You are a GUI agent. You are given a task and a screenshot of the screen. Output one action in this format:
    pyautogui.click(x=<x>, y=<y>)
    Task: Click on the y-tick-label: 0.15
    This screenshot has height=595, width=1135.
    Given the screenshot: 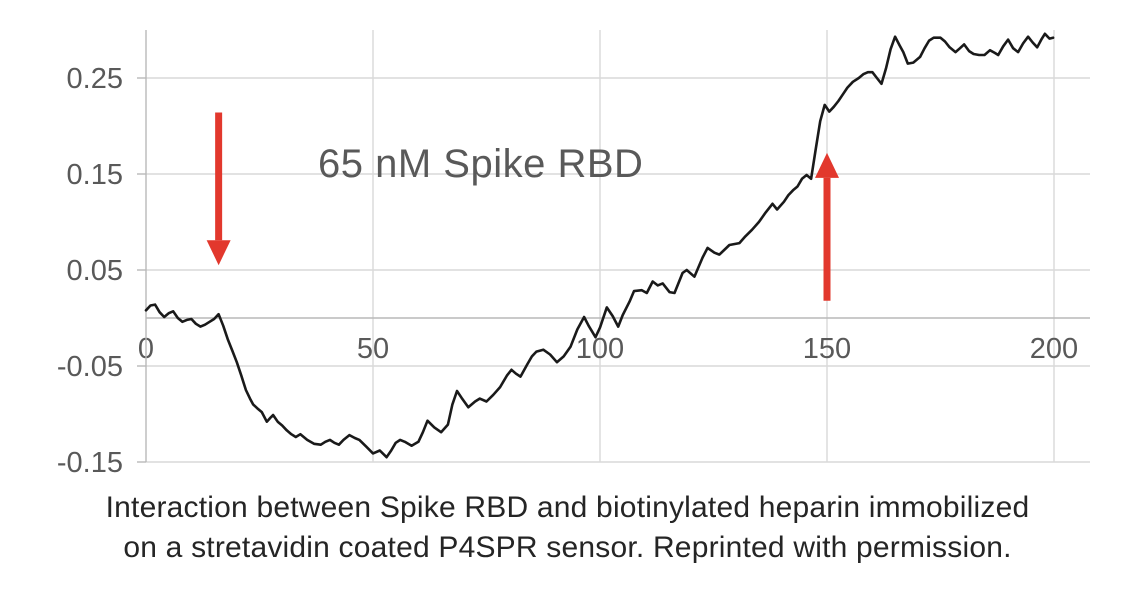 What is the action you would take?
    pyautogui.click(x=95, y=175)
    